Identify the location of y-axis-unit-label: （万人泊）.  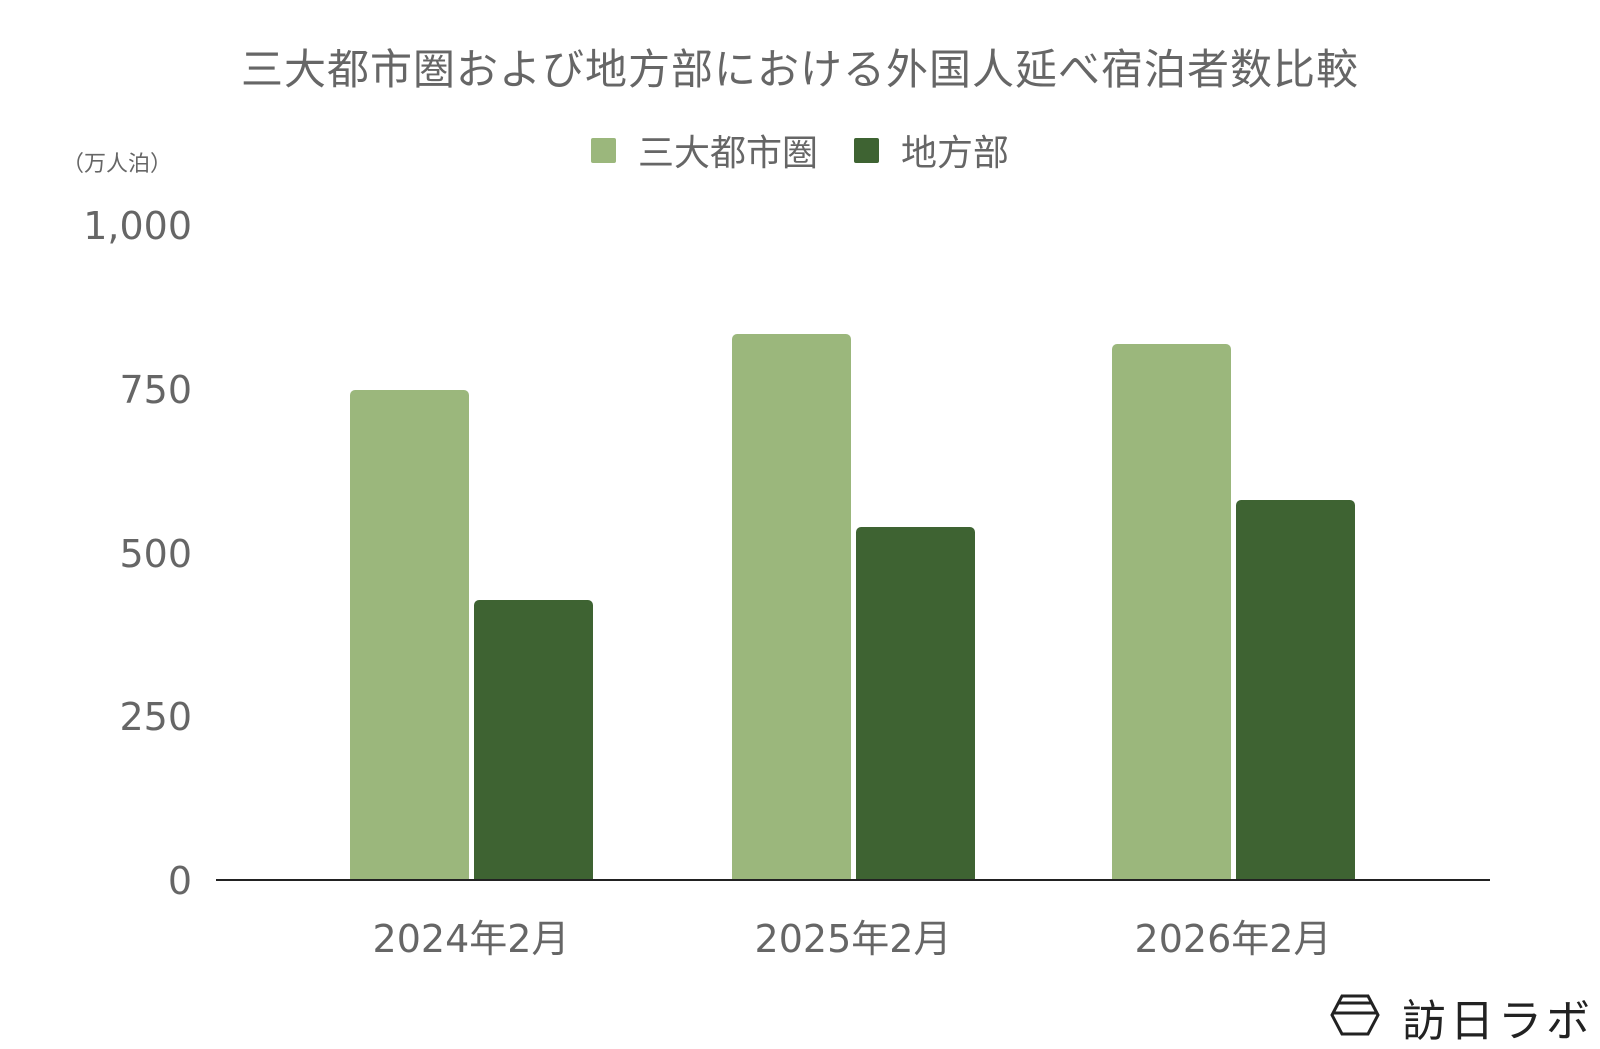
(117, 164).